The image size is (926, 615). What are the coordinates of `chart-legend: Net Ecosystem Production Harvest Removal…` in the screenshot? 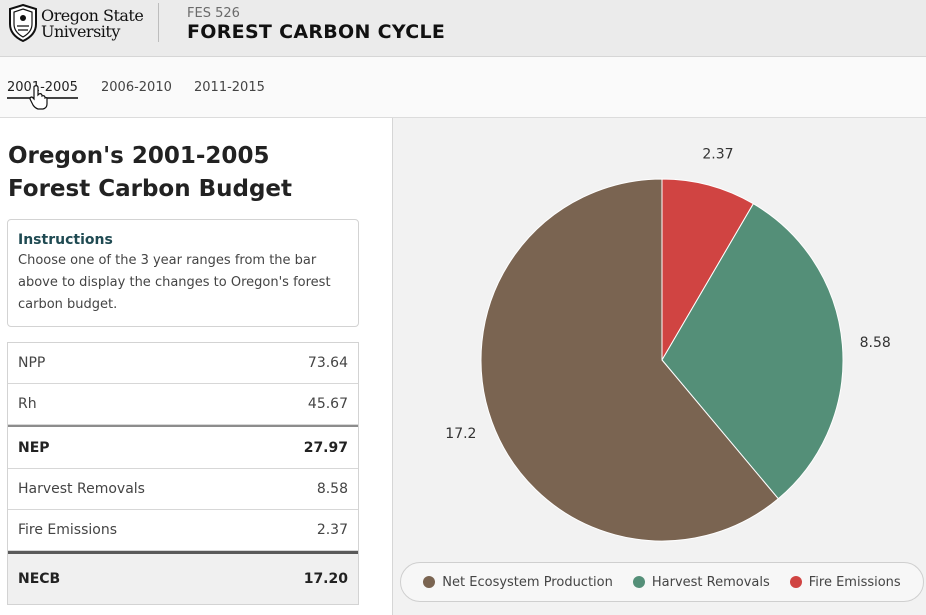 It's located at (662, 582).